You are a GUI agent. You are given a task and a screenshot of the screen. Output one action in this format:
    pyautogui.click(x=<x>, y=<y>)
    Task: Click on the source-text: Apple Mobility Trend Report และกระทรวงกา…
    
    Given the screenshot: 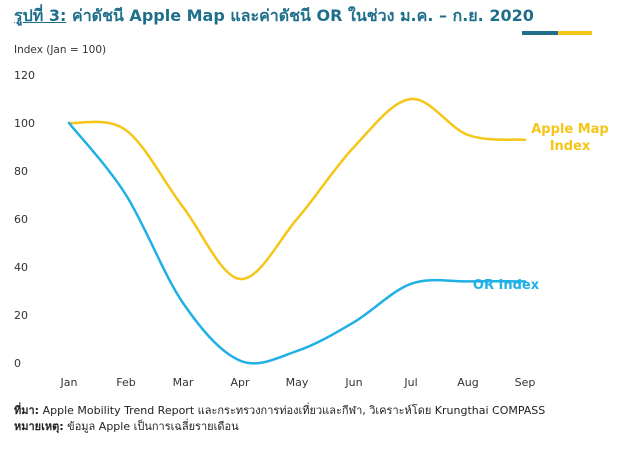 What is the action you would take?
    pyautogui.click(x=292, y=410)
    